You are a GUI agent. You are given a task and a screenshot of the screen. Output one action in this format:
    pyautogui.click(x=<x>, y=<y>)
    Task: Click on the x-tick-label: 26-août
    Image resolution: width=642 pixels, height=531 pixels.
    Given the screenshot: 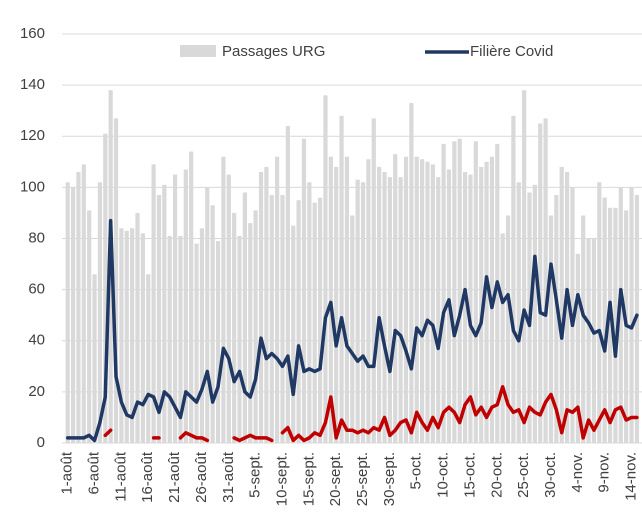 What is the action you would take?
    pyautogui.click(x=201, y=477)
    